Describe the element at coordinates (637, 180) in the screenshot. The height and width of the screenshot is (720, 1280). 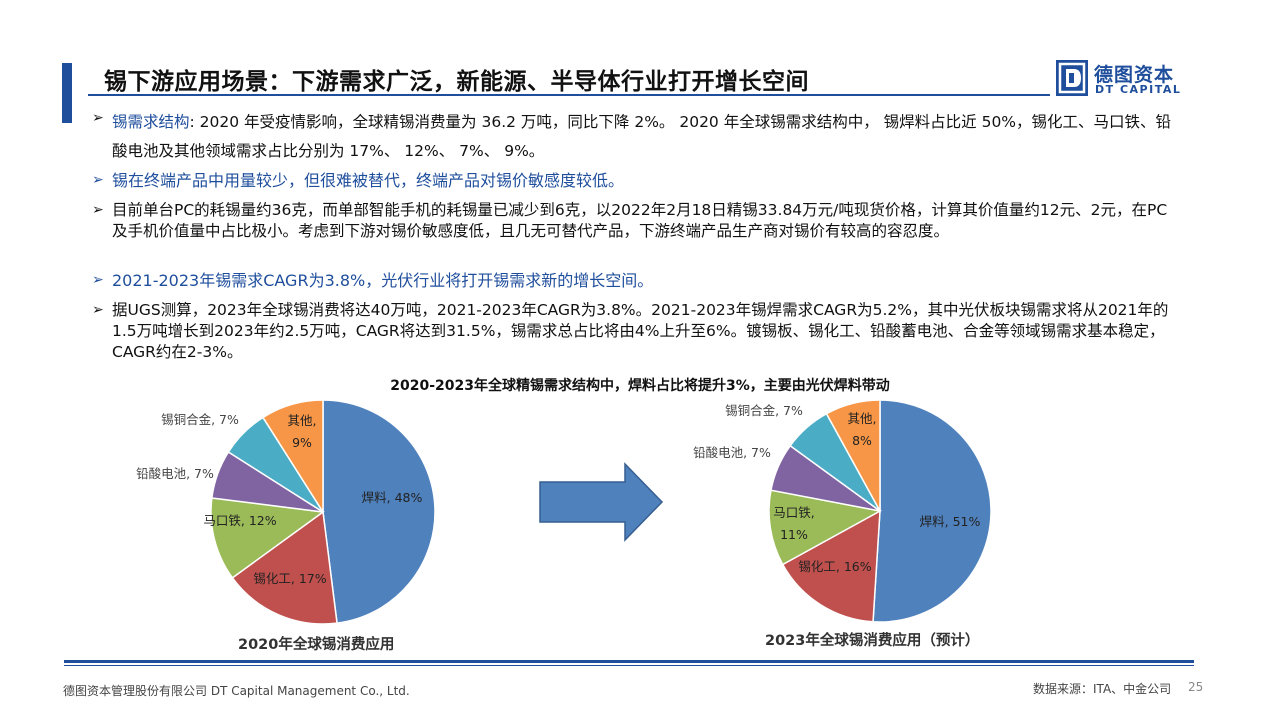
I see `paragraph-terminal-usage: ➢ 锡在终端产品中用量较少，但很难被替代，终端产品对锡价敏感度较低。` at that location.